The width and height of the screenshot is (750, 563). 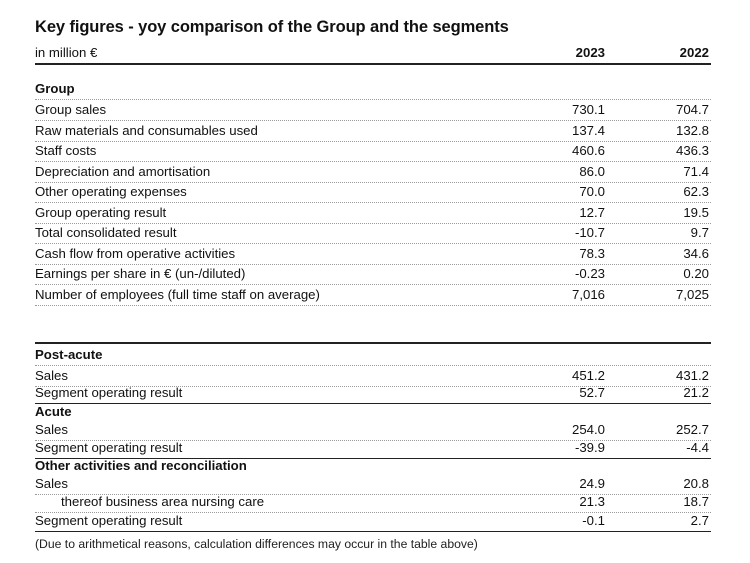 What do you see at coordinates (592, 191) in the screenshot?
I see `value-2023: 70.0` at bounding box center [592, 191].